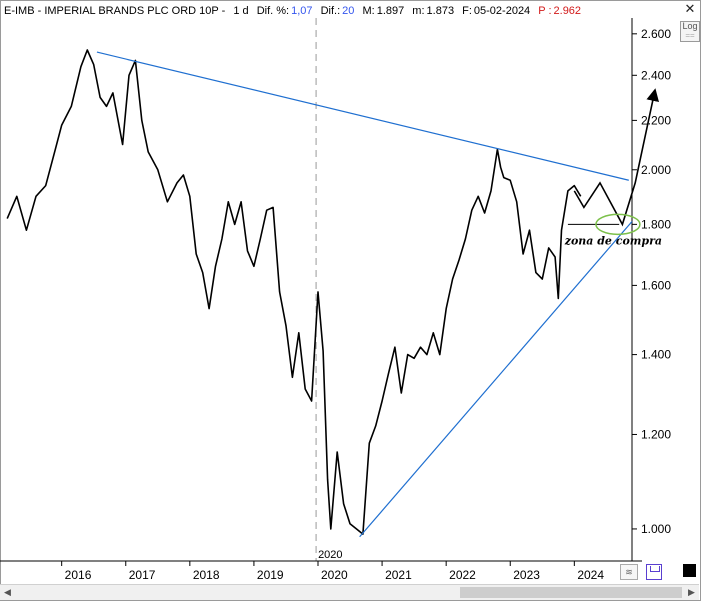 This screenshot has width=701, height=601. I want to click on dif-pct-value: 1,07, so click(302, 11).